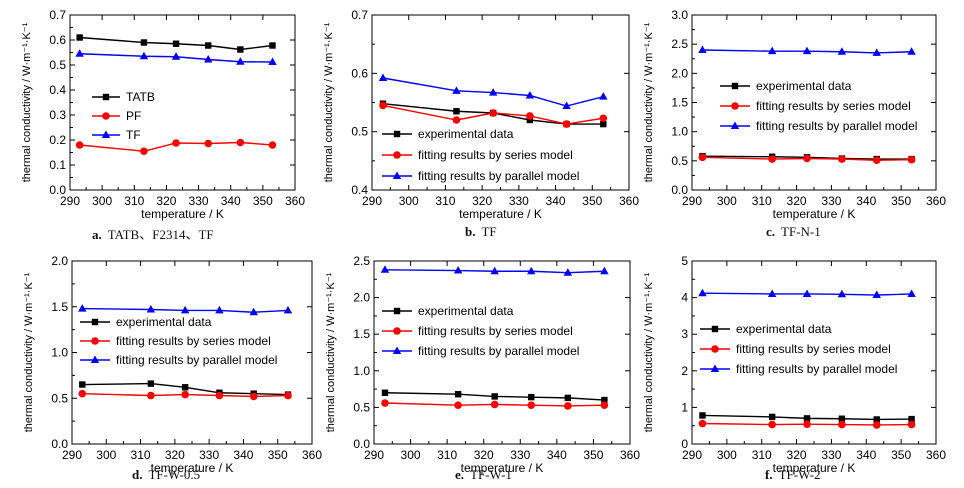 This screenshot has width=964, height=488. I want to click on y-tick-label: 0.3, so click(57, 115).